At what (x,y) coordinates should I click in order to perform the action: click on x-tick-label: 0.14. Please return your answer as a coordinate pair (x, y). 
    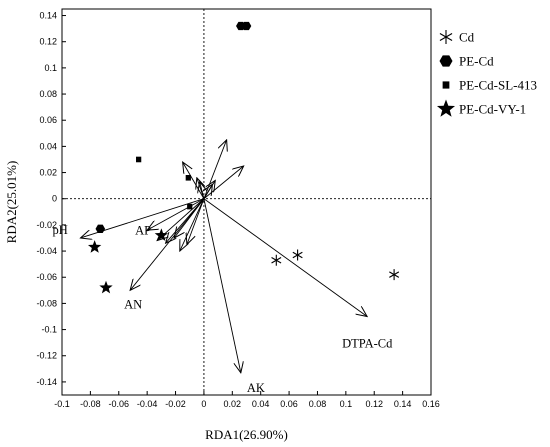
    Looking at the image, I should click on (403, 404).